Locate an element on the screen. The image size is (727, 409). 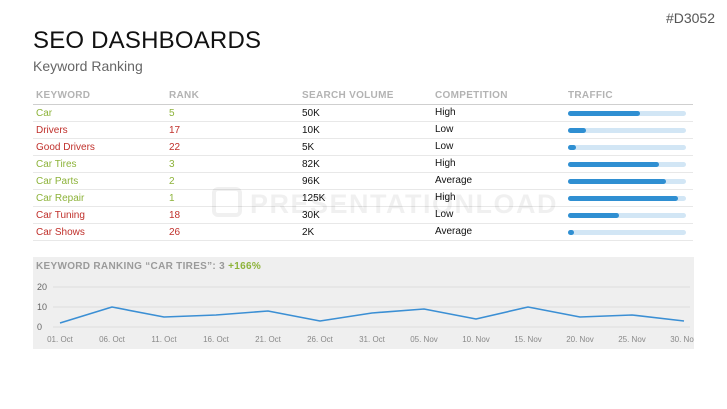
x-tick-label: 21. Oct is located at coordinates (268, 339).